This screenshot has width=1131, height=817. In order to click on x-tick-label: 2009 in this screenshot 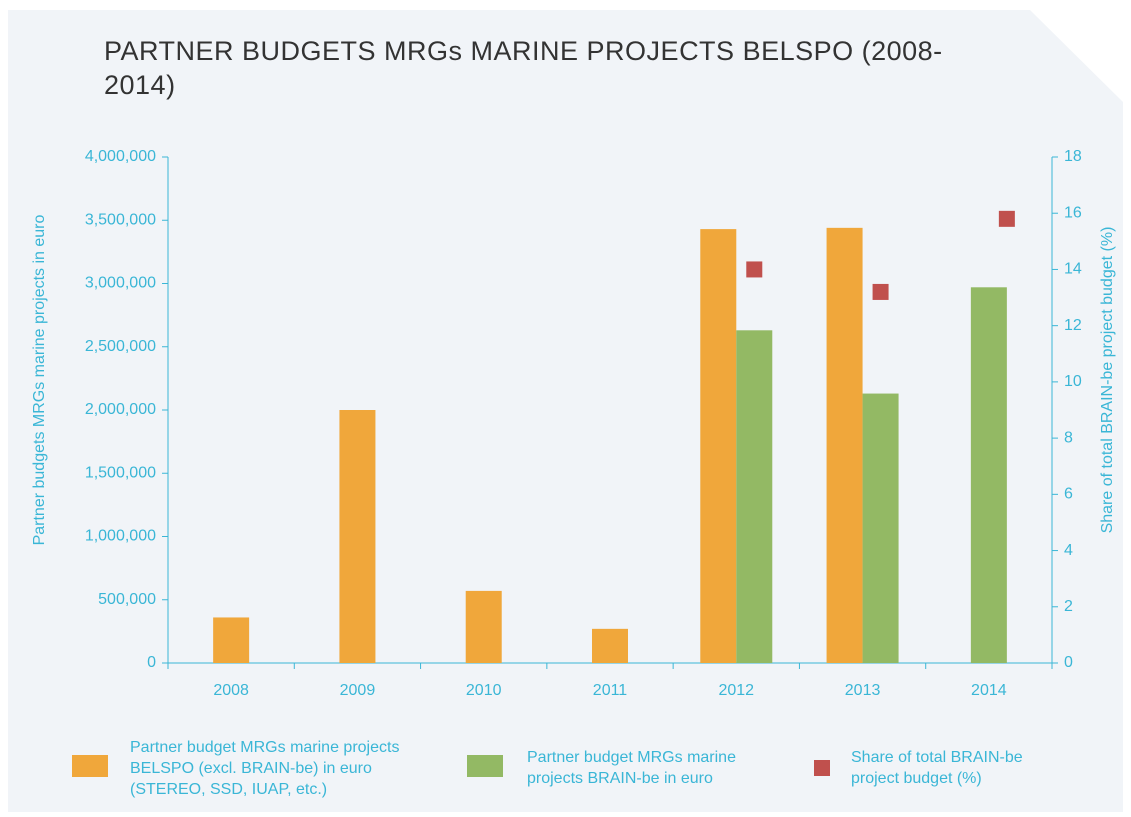, I will do `click(358, 690)`.